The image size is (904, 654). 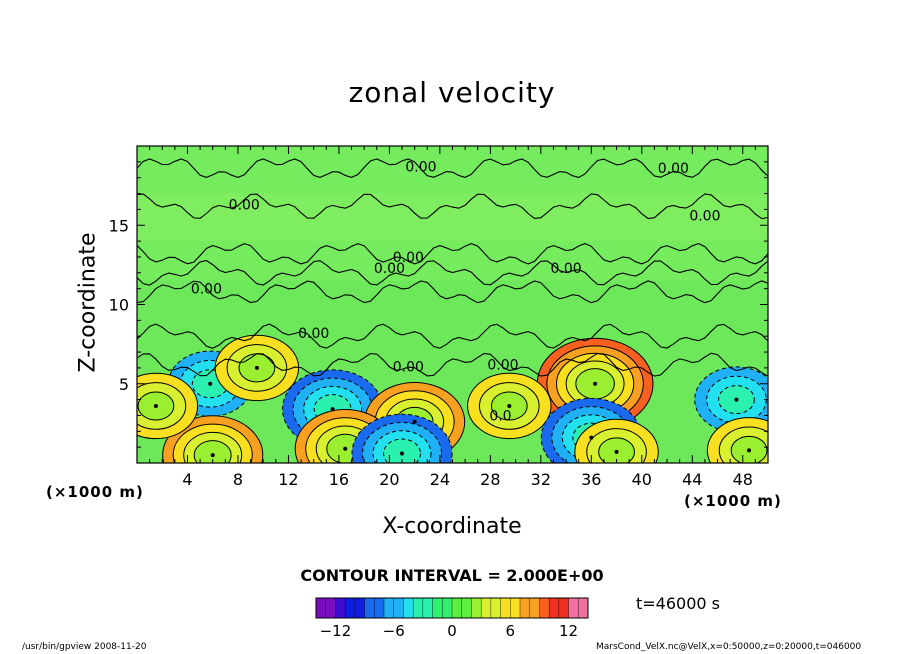 I want to click on y-tick-label: 10, so click(x=119, y=305).